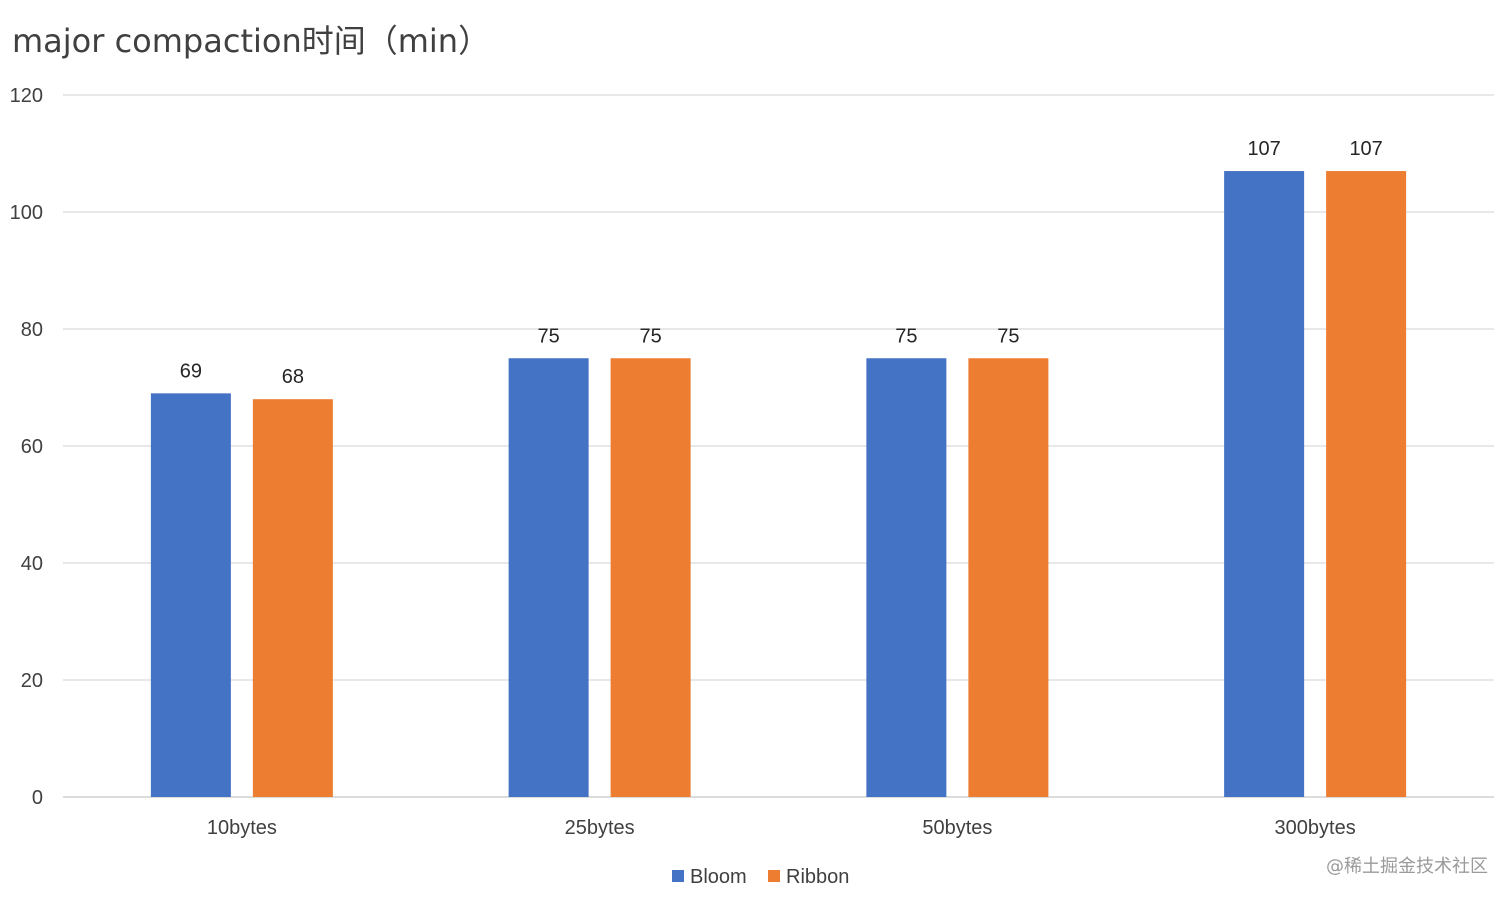  What do you see at coordinates (293, 377) in the screenshot?
I see `data-label: 68` at bounding box center [293, 377].